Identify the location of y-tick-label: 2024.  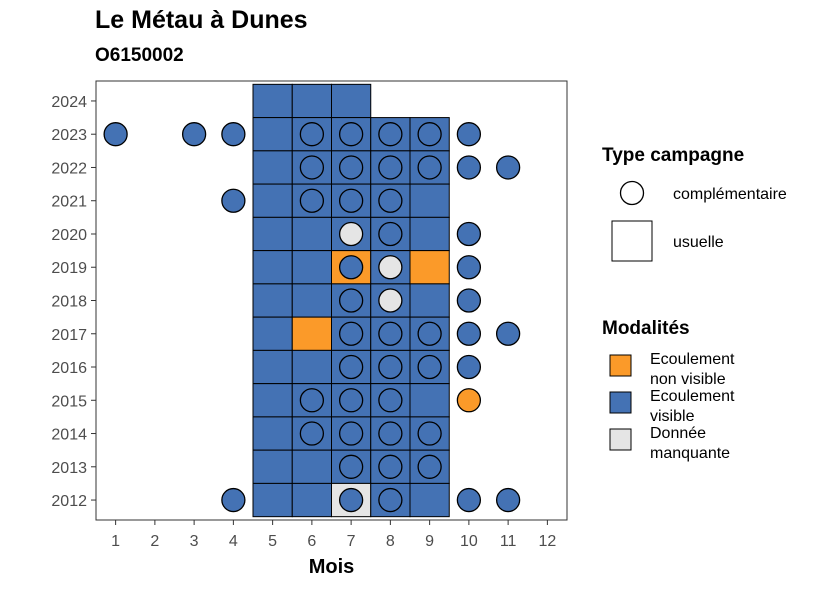
(69, 102).